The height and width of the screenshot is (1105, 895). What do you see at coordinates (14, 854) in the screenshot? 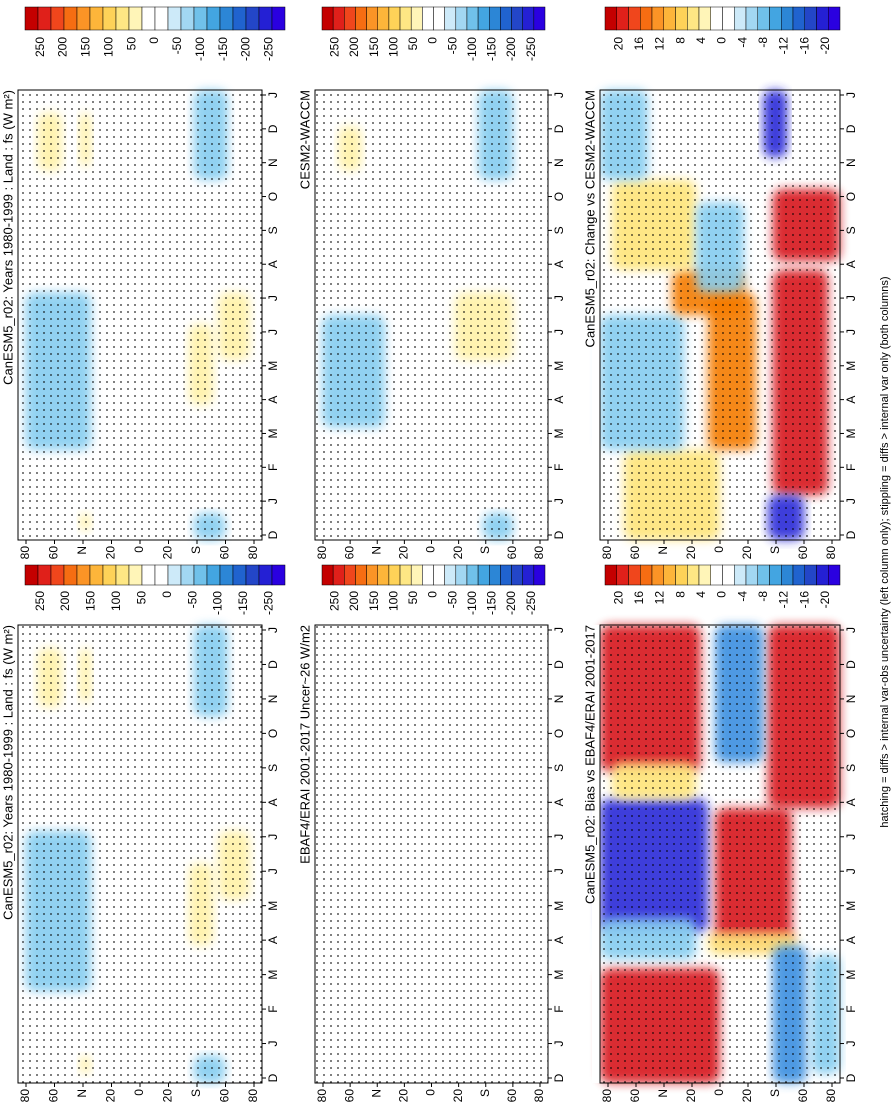
I see `plot-frame` at bounding box center [14, 854].